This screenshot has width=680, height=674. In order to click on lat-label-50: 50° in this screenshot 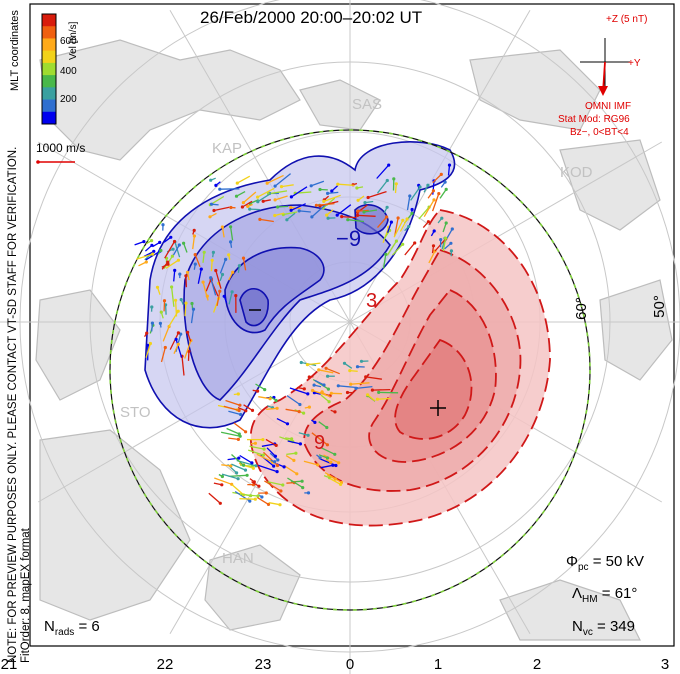, I will do `click(659, 306)`.